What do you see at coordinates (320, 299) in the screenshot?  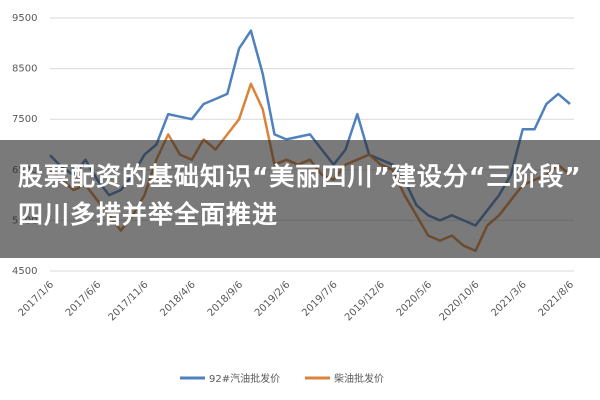 I see `x-tick-label: 2019/7/6` at bounding box center [320, 299].